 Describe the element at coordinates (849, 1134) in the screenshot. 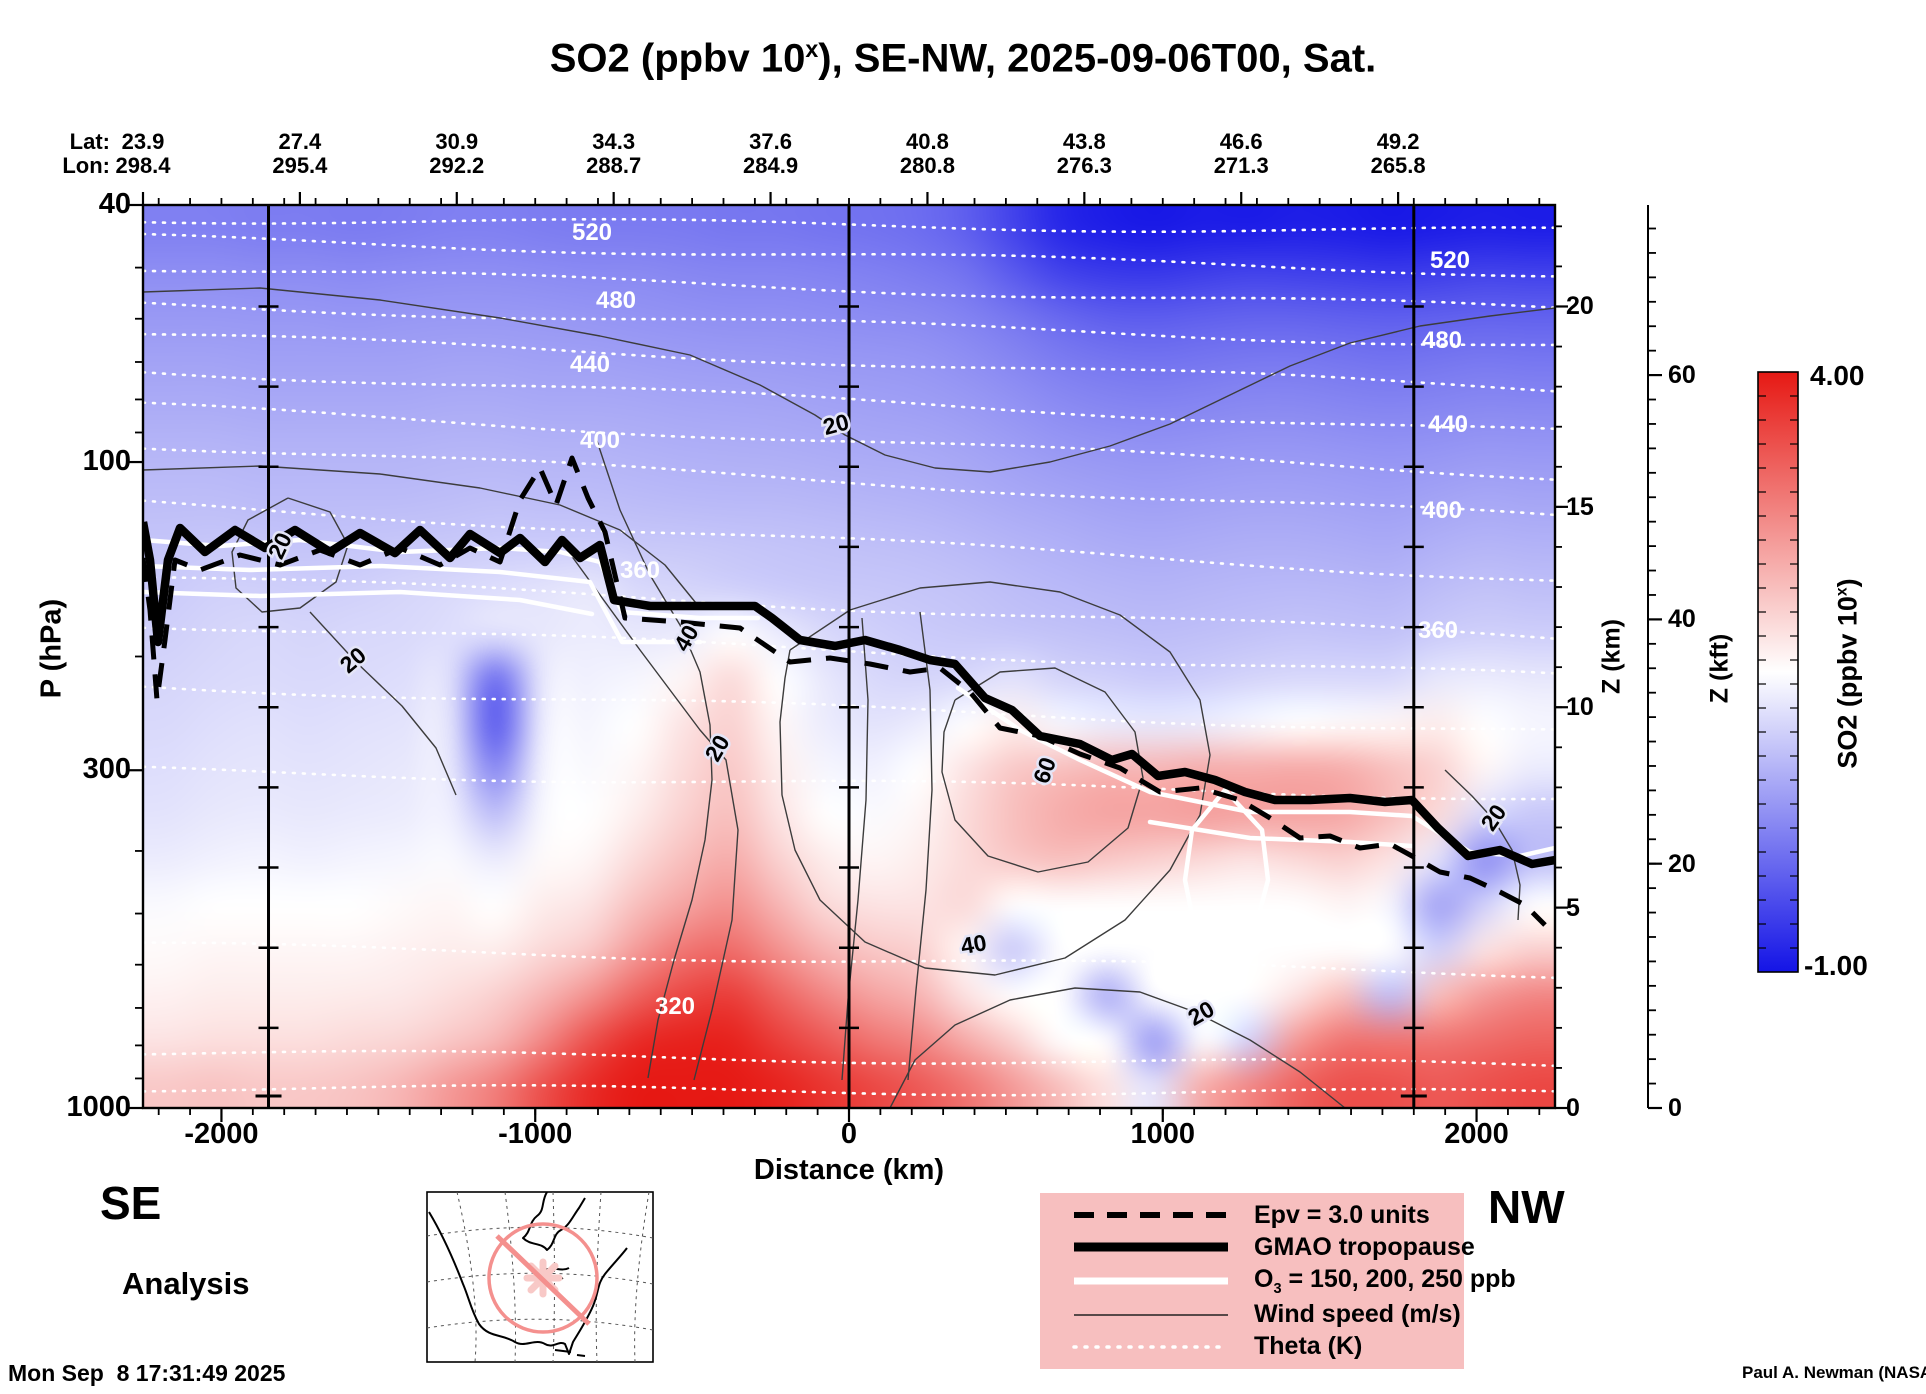

I see `distance-tick-label: 0` at that location.